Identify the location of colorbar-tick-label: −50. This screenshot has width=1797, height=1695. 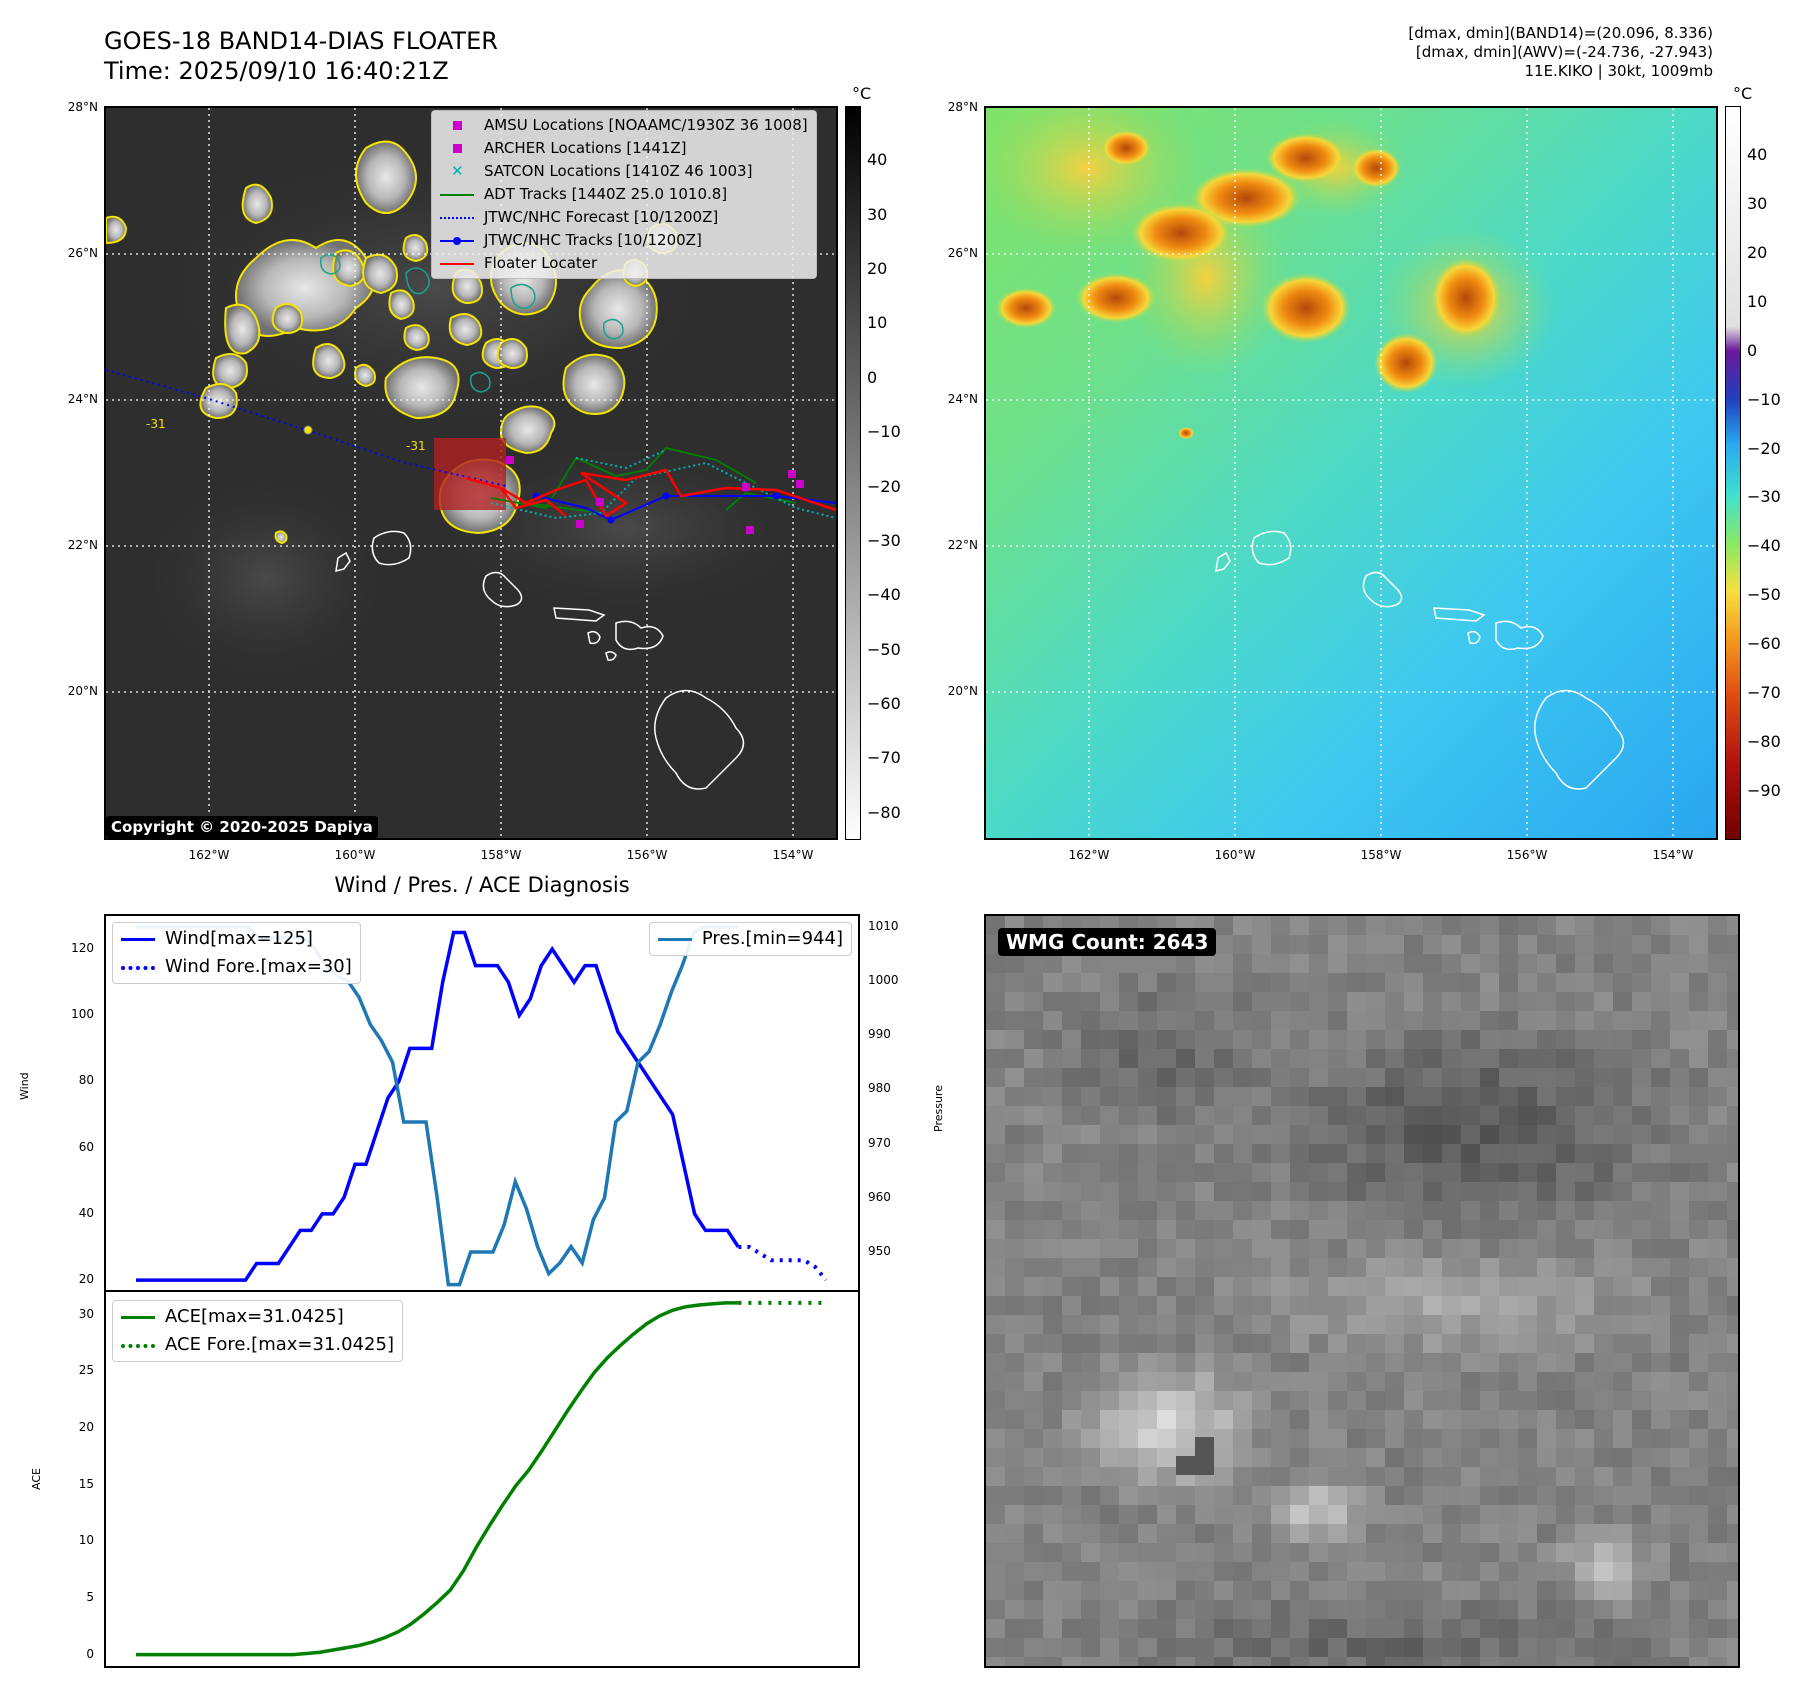
(1764, 595).